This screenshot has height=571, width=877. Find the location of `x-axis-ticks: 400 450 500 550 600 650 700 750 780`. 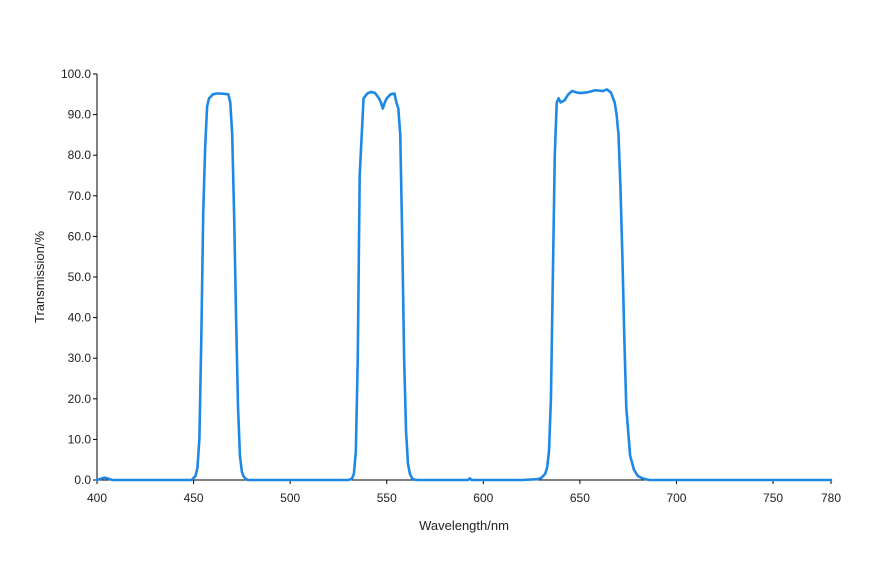

x-axis-ticks: 400 450 500 550 600 650 700 750 780 is located at coordinates (464, 492).